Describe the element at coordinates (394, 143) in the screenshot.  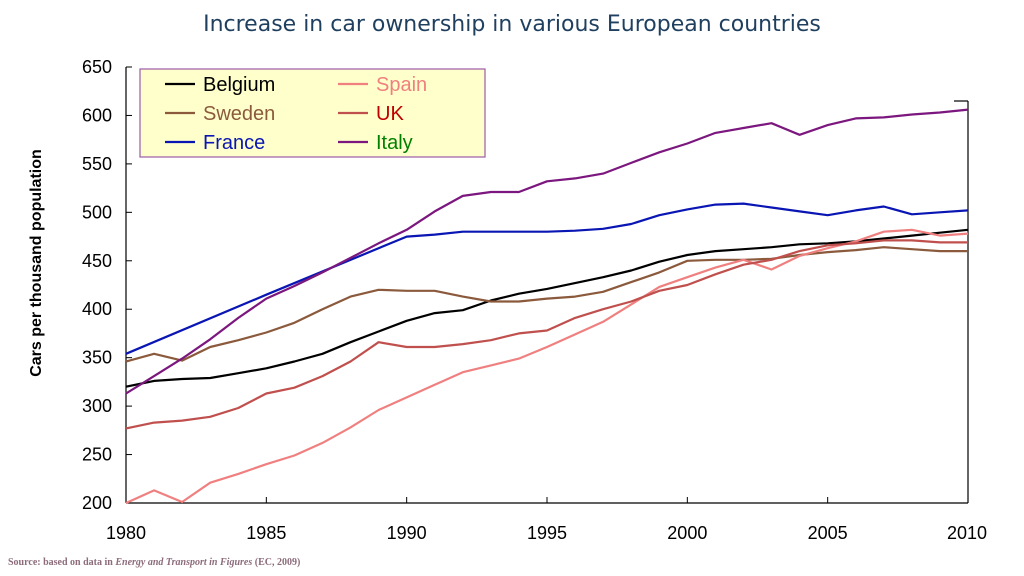
I see `legend-label-italy: Italy` at that location.